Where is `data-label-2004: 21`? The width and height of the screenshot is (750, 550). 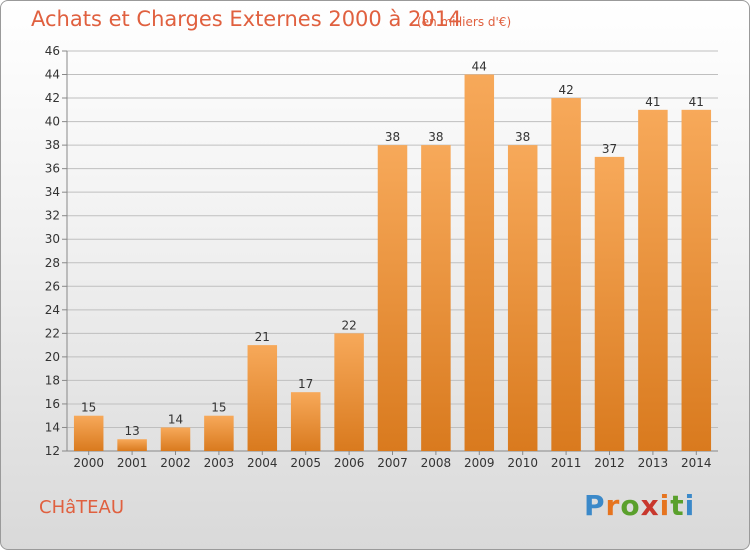
data-label-2004: 21 is located at coordinates (262, 337).